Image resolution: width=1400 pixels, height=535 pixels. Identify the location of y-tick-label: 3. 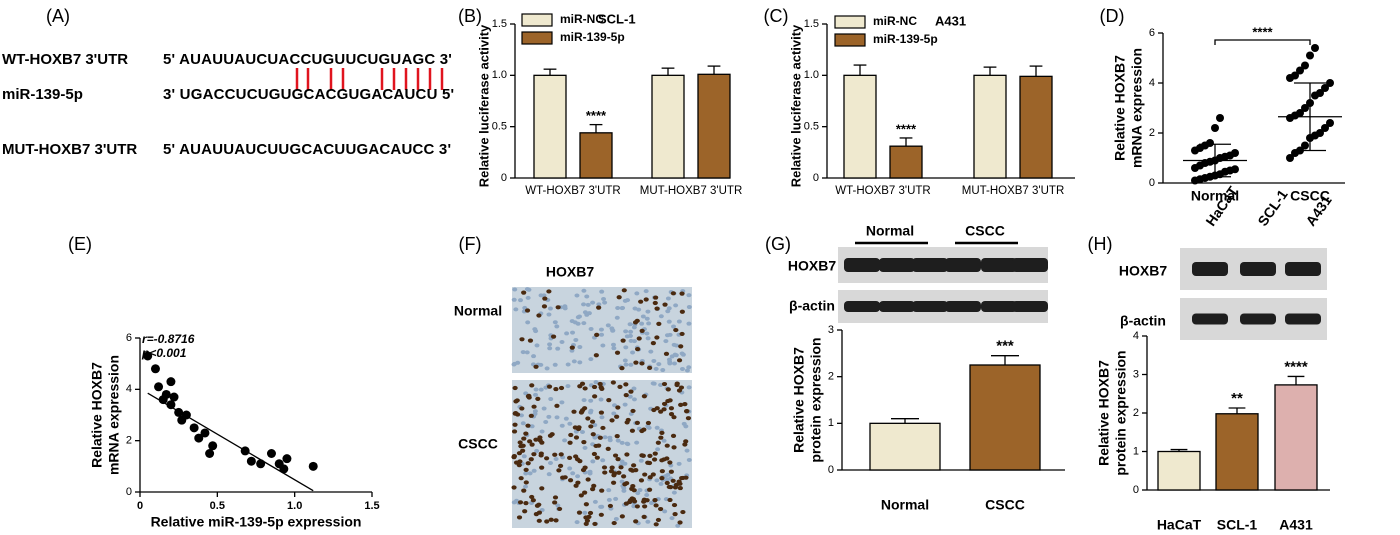
(1136, 374).